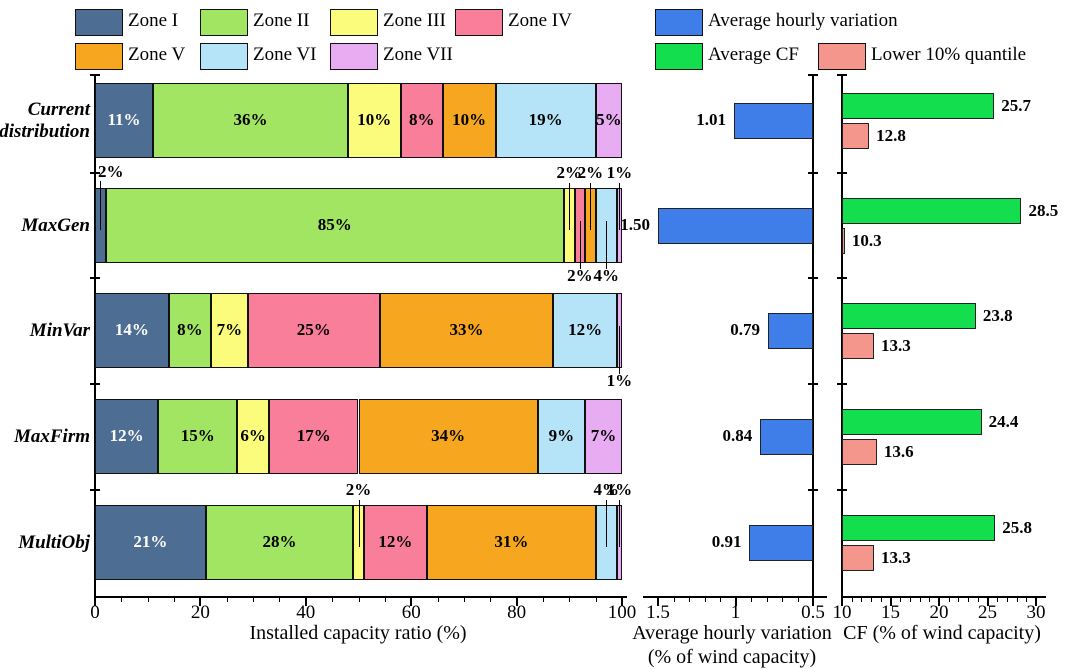 The height and width of the screenshot is (669, 1080). What do you see at coordinates (358, 633) in the screenshot?
I see `x-axis-title-capacity: Installed capacity ratio (%)` at bounding box center [358, 633].